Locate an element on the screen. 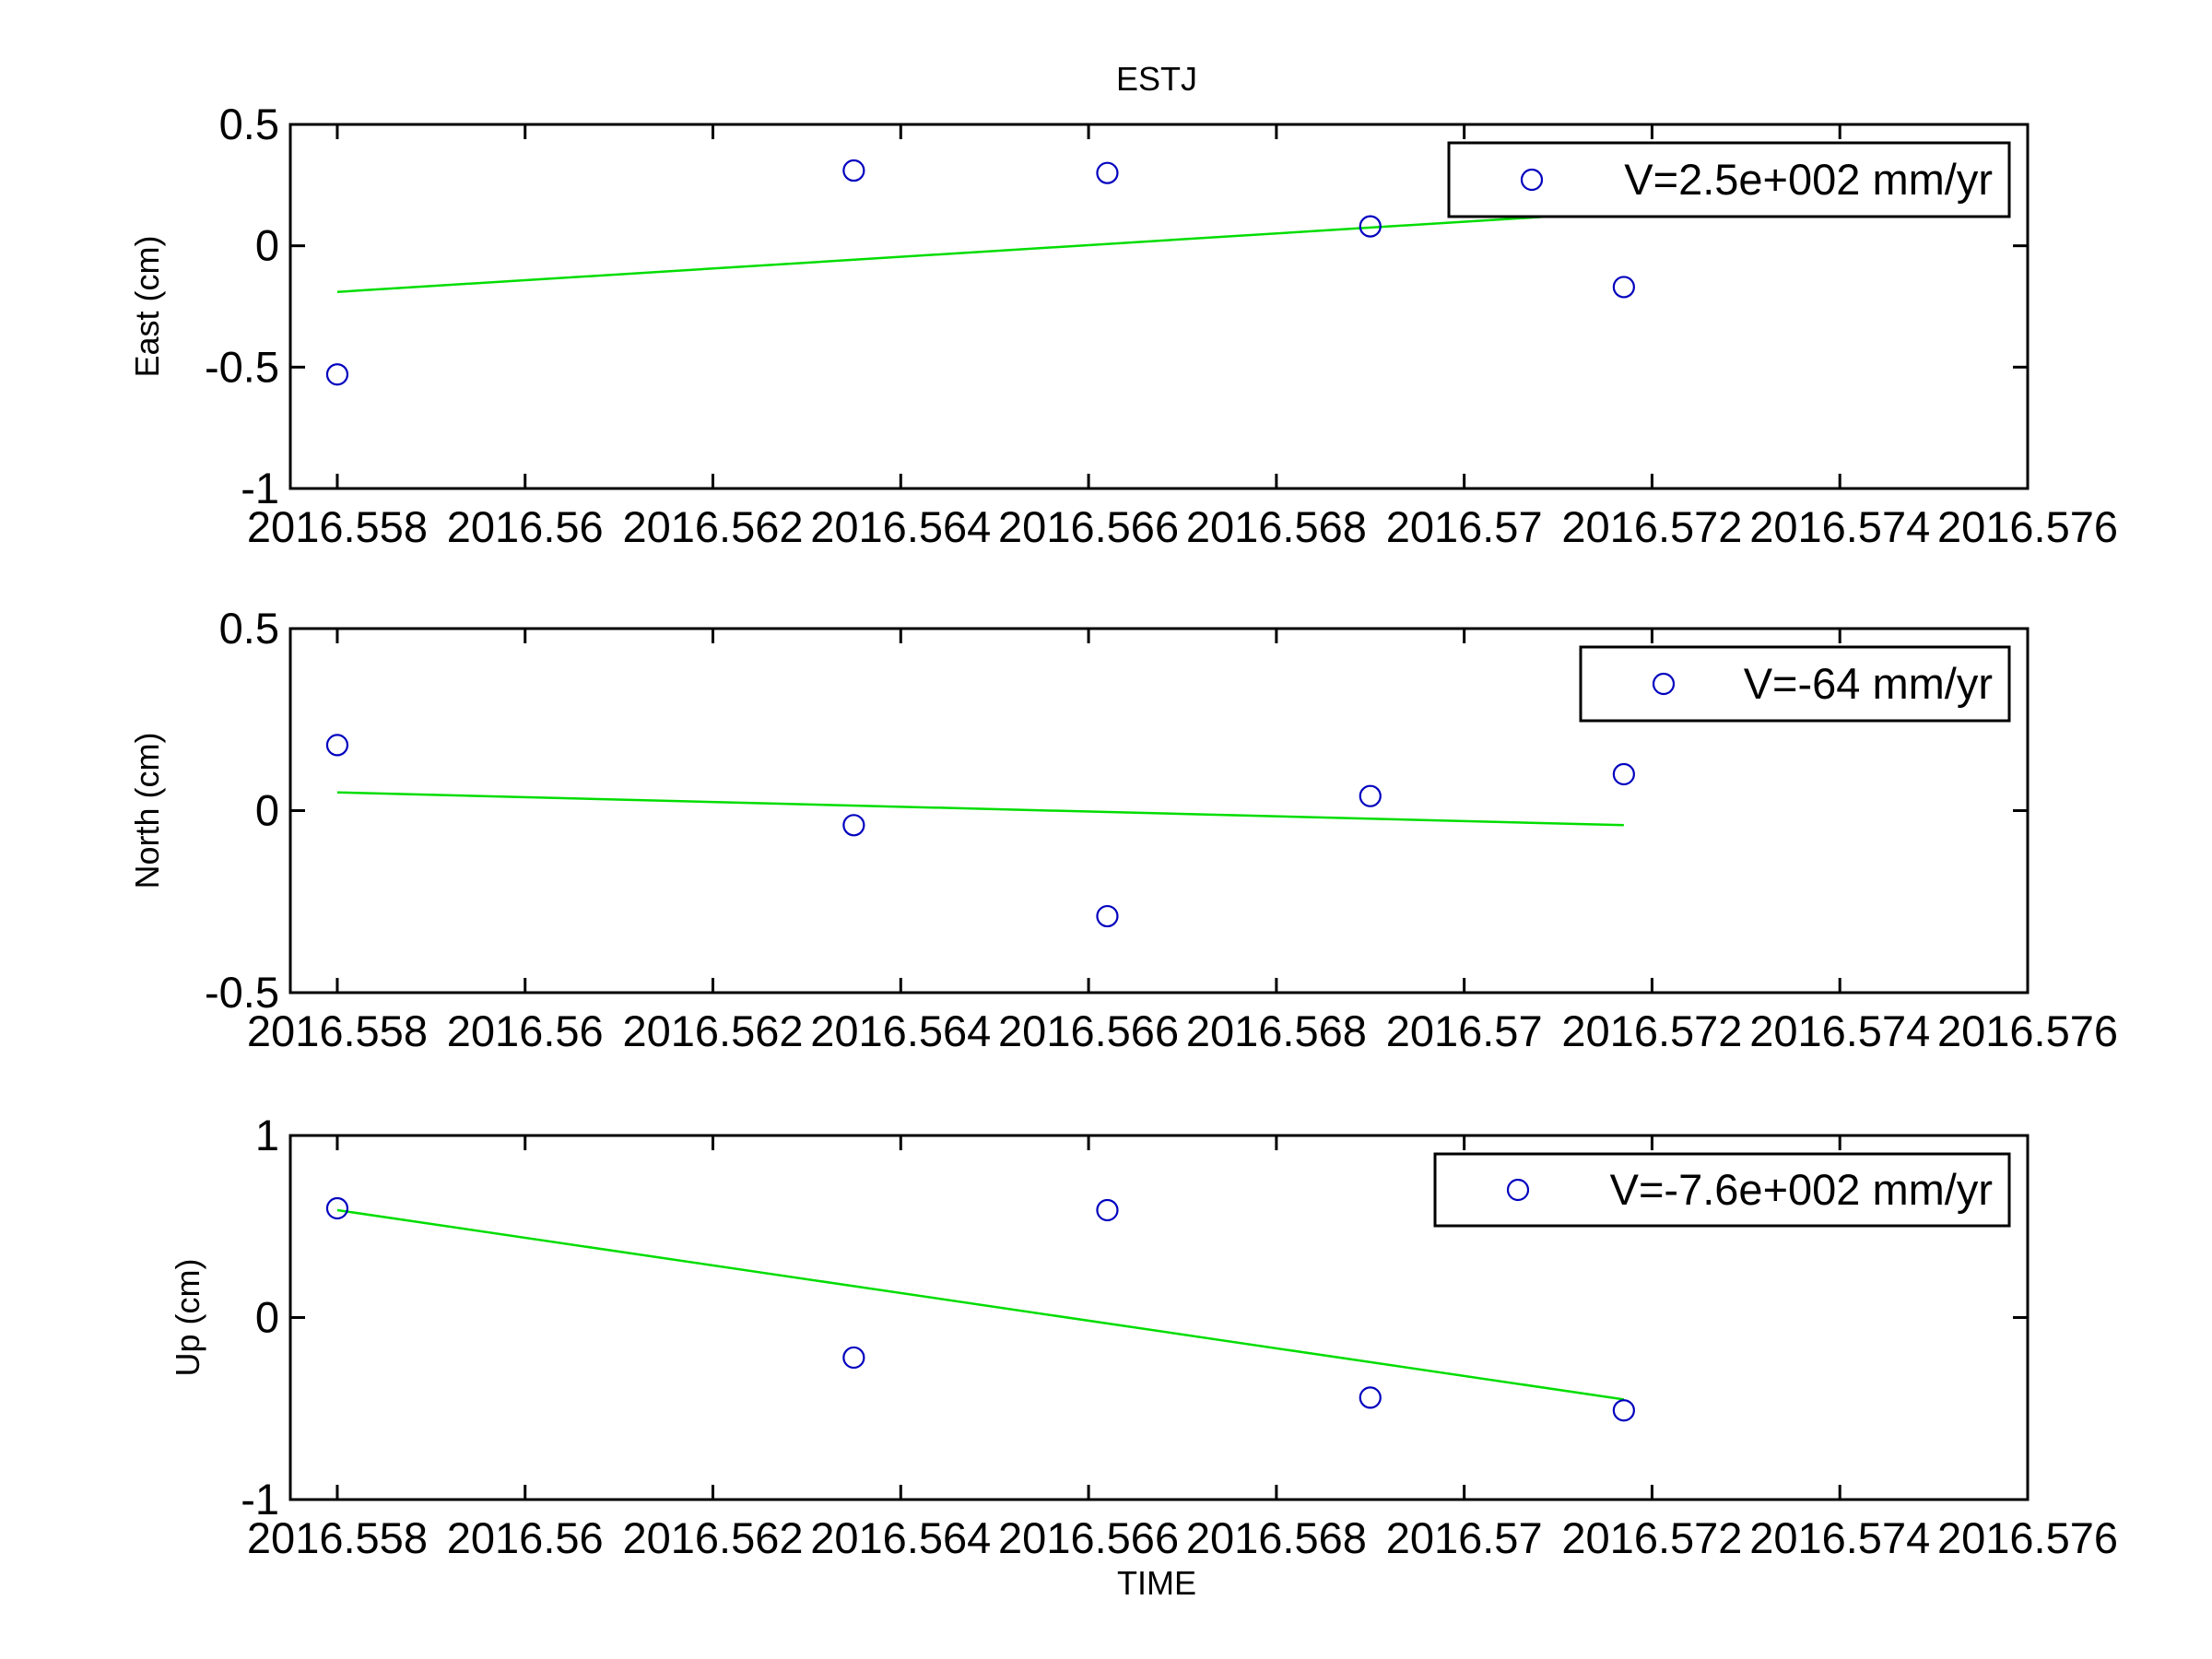 The width and height of the screenshot is (2212, 1659). y-axis-label: Up (cm) is located at coordinates (187, 1318).